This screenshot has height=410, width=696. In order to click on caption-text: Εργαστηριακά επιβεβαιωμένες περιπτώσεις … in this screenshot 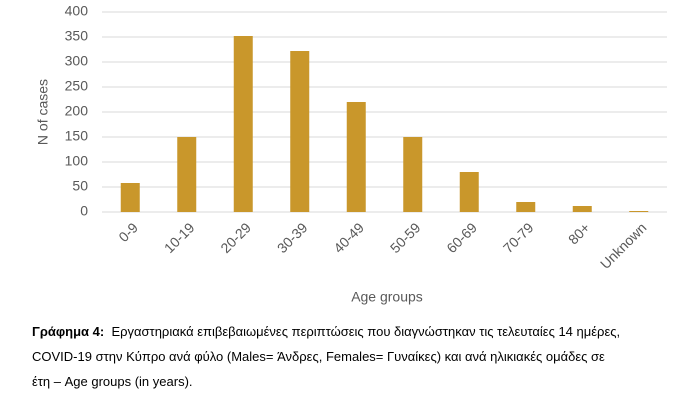, I will do `click(366, 331)`.